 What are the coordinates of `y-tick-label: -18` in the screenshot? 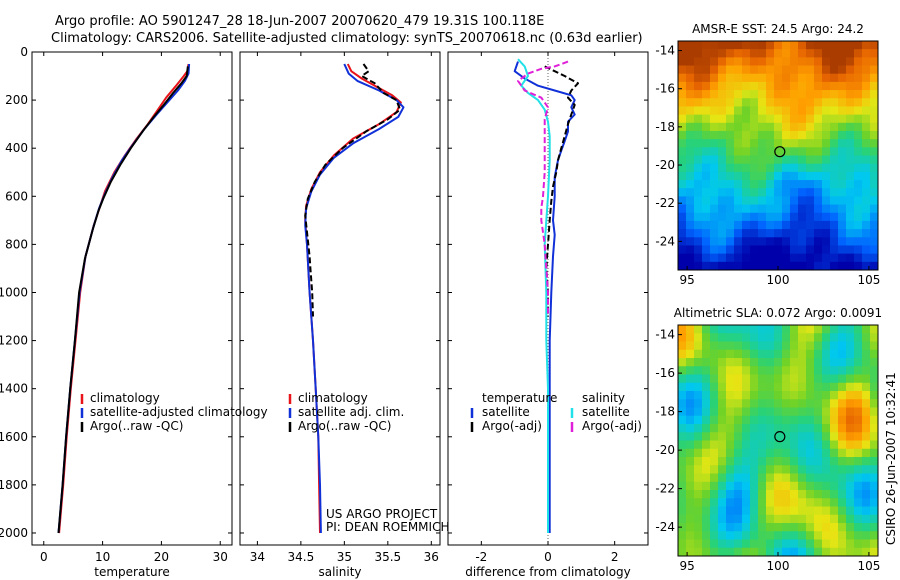 It's located at (665, 127).